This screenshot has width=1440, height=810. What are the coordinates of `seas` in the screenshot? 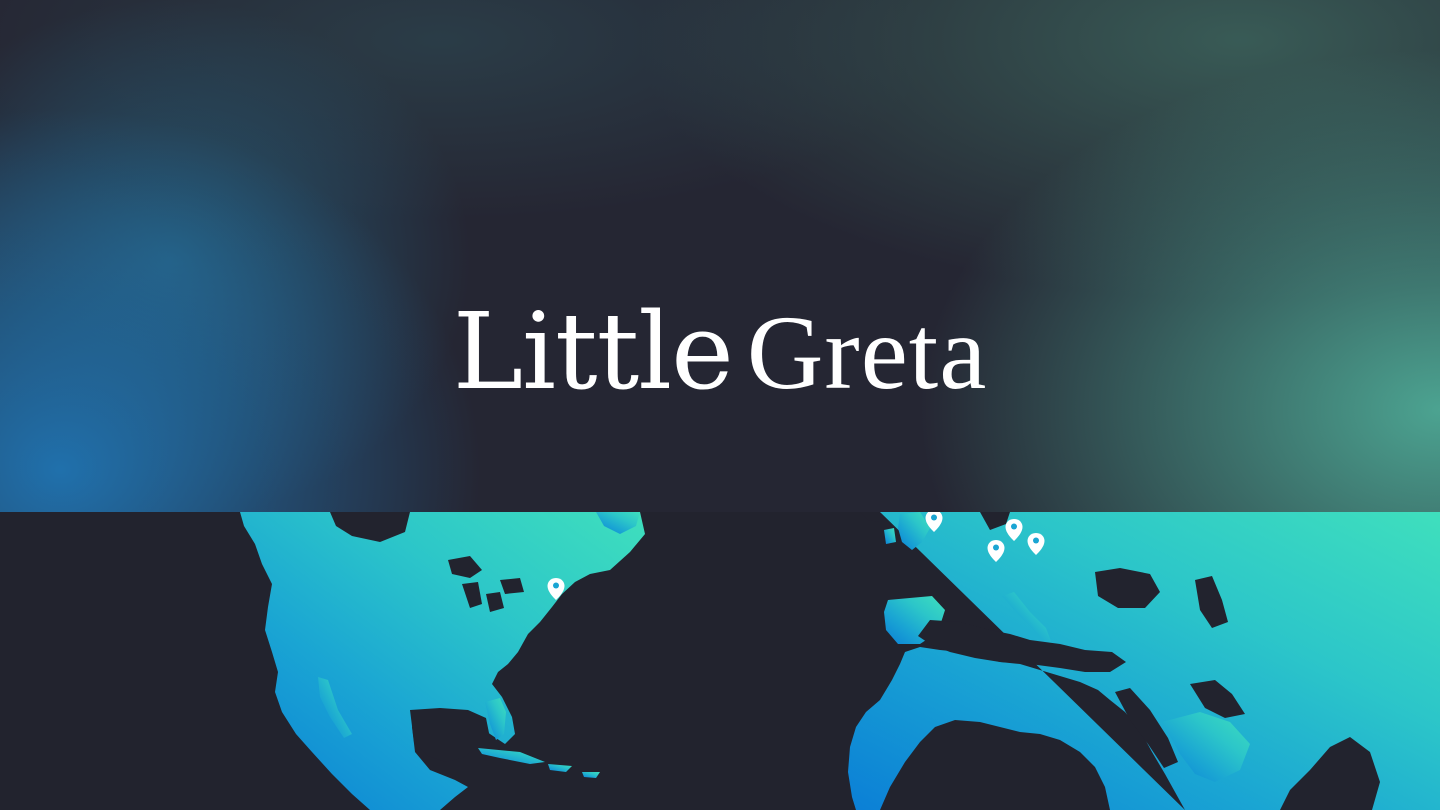 It's located at (1052, 640).